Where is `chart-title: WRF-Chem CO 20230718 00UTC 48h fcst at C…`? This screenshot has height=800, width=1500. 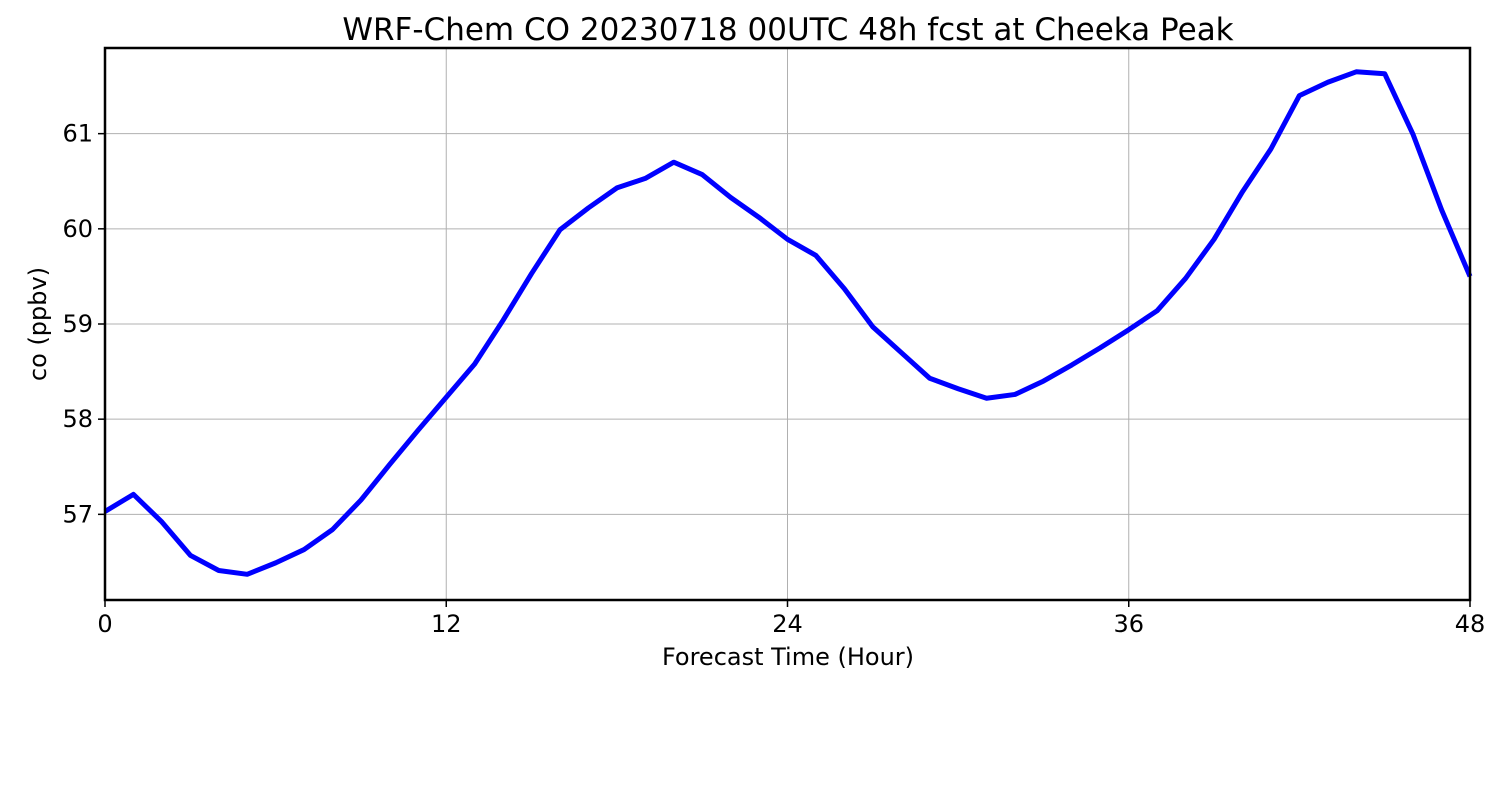
chart-title: WRF-Chem CO 20230718 00UTC 48h fcst at C… is located at coordinates (787, 30).